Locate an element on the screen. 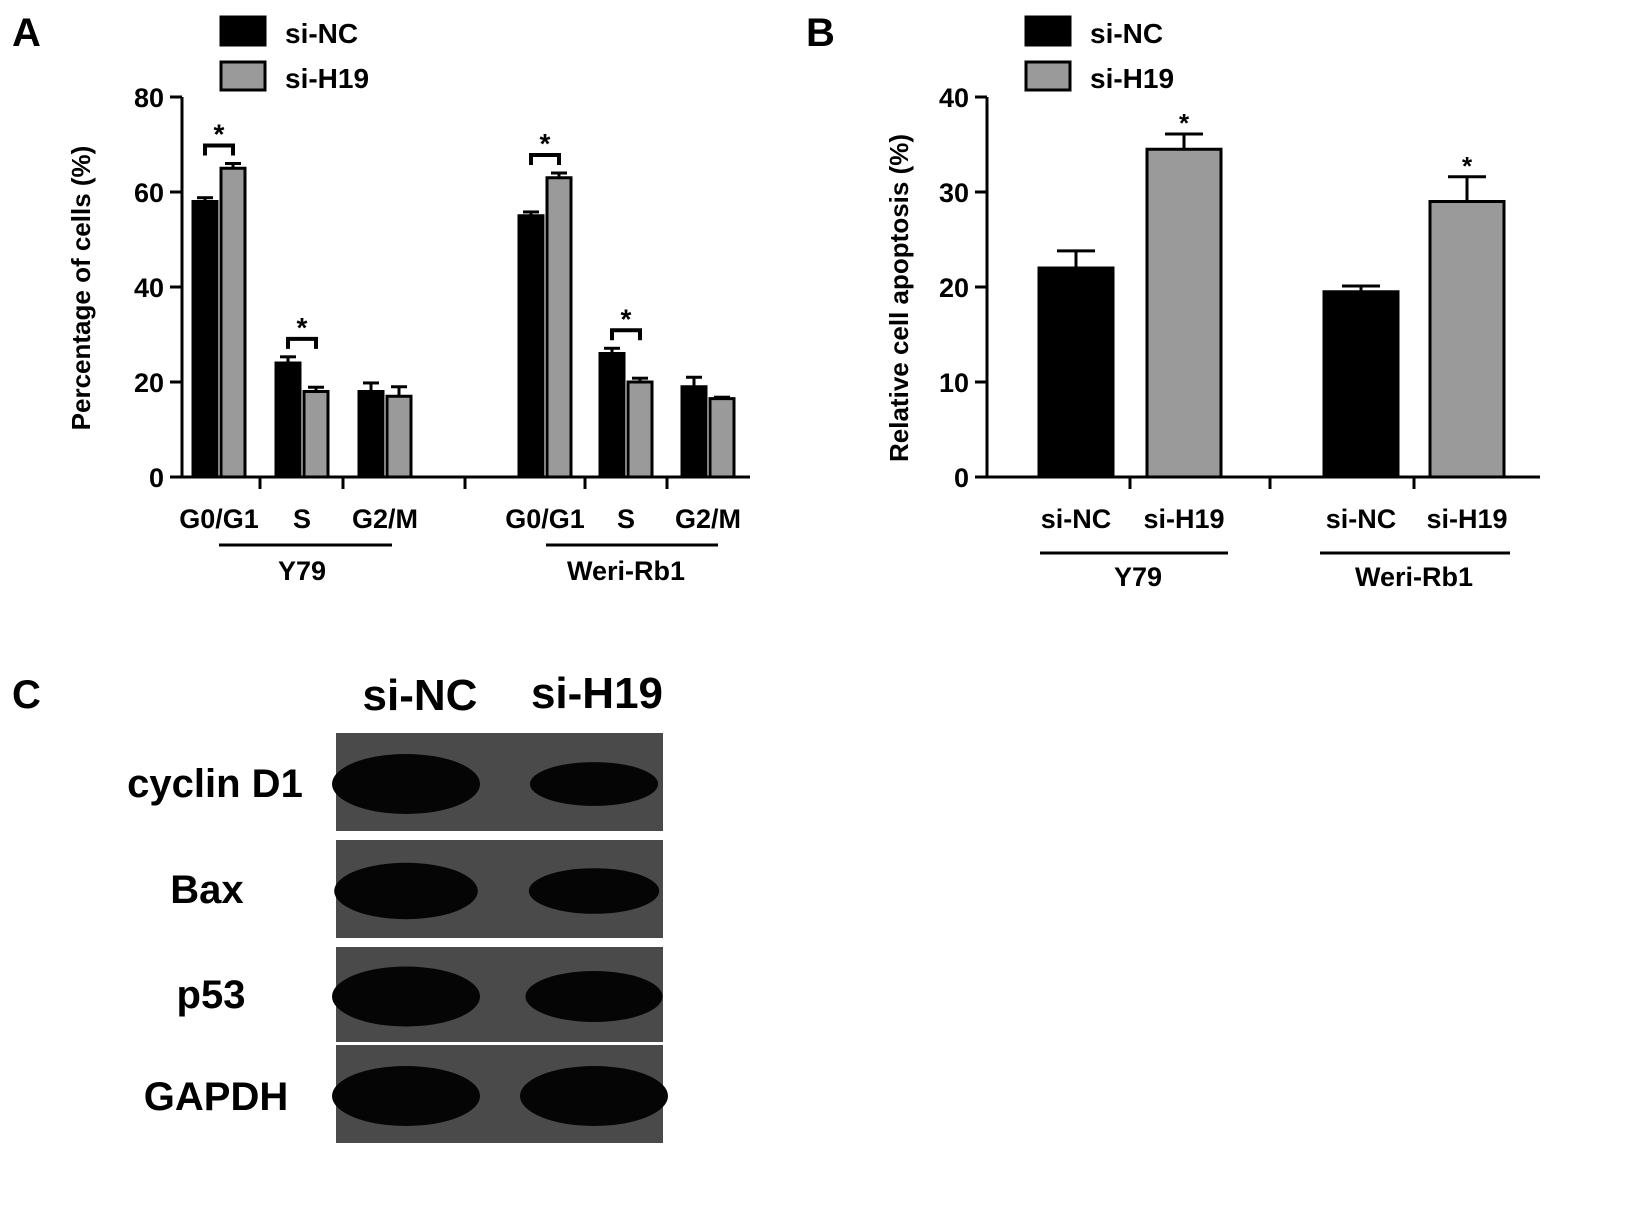 The height and width of the screenshot is (1205, 1628). chart-a-group-label: Y79 is located at coordinates (302, 571).